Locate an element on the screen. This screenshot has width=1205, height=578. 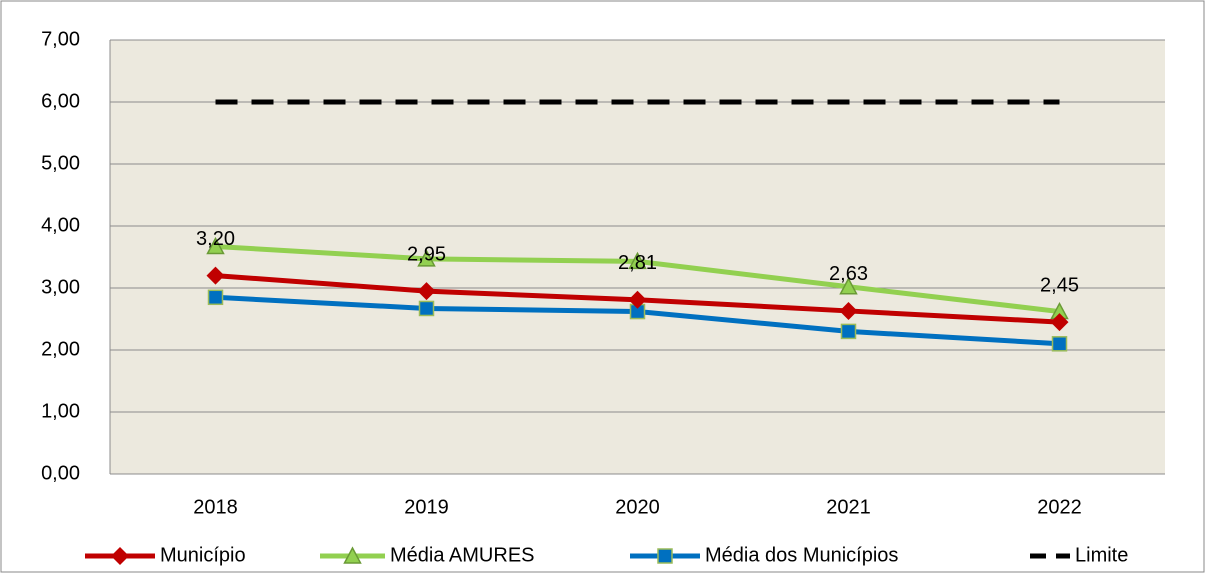
data-label: 2,63 is located at coordinates (848, 274).